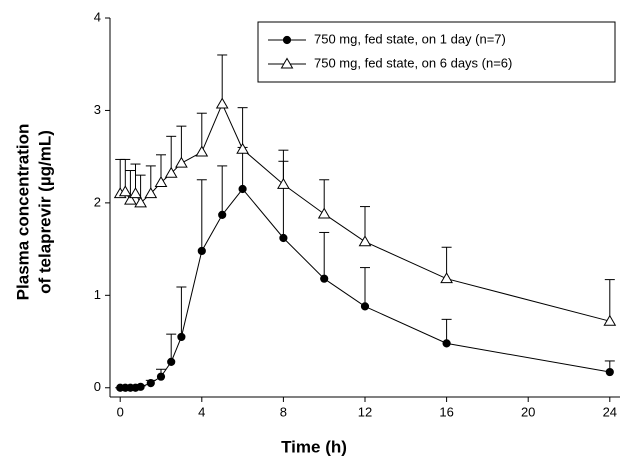  Describe the element at coordinates (97, 294) in the screenshot. I see `y-tick-label: 1` at that location.